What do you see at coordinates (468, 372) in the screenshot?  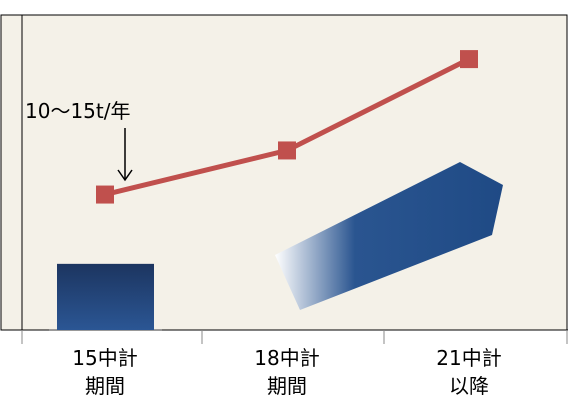 I see `x-tick-label: 21中計以降` at bounding box center [468, 372].